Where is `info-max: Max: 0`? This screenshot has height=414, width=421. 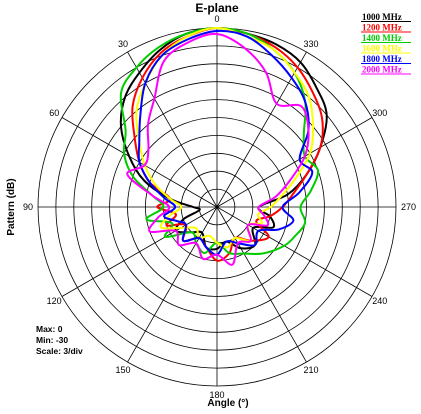 info-max: Max: 0 is located at coordinates (49, 329).